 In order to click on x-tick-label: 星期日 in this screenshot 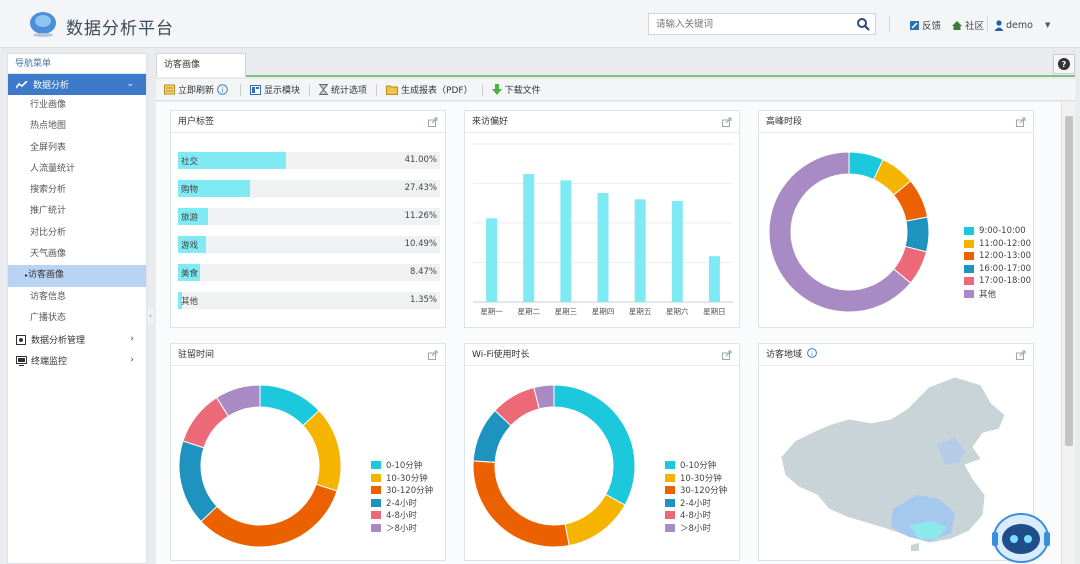, I will do `click(714, 311)`.